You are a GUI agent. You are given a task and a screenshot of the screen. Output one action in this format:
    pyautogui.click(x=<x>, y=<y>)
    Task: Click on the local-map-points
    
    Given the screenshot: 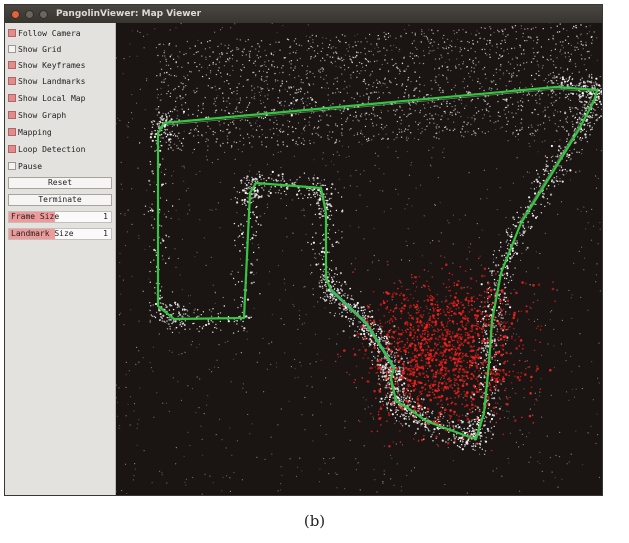 What is the action you would take?
    pyautogui.click(x=445, y=349)
    